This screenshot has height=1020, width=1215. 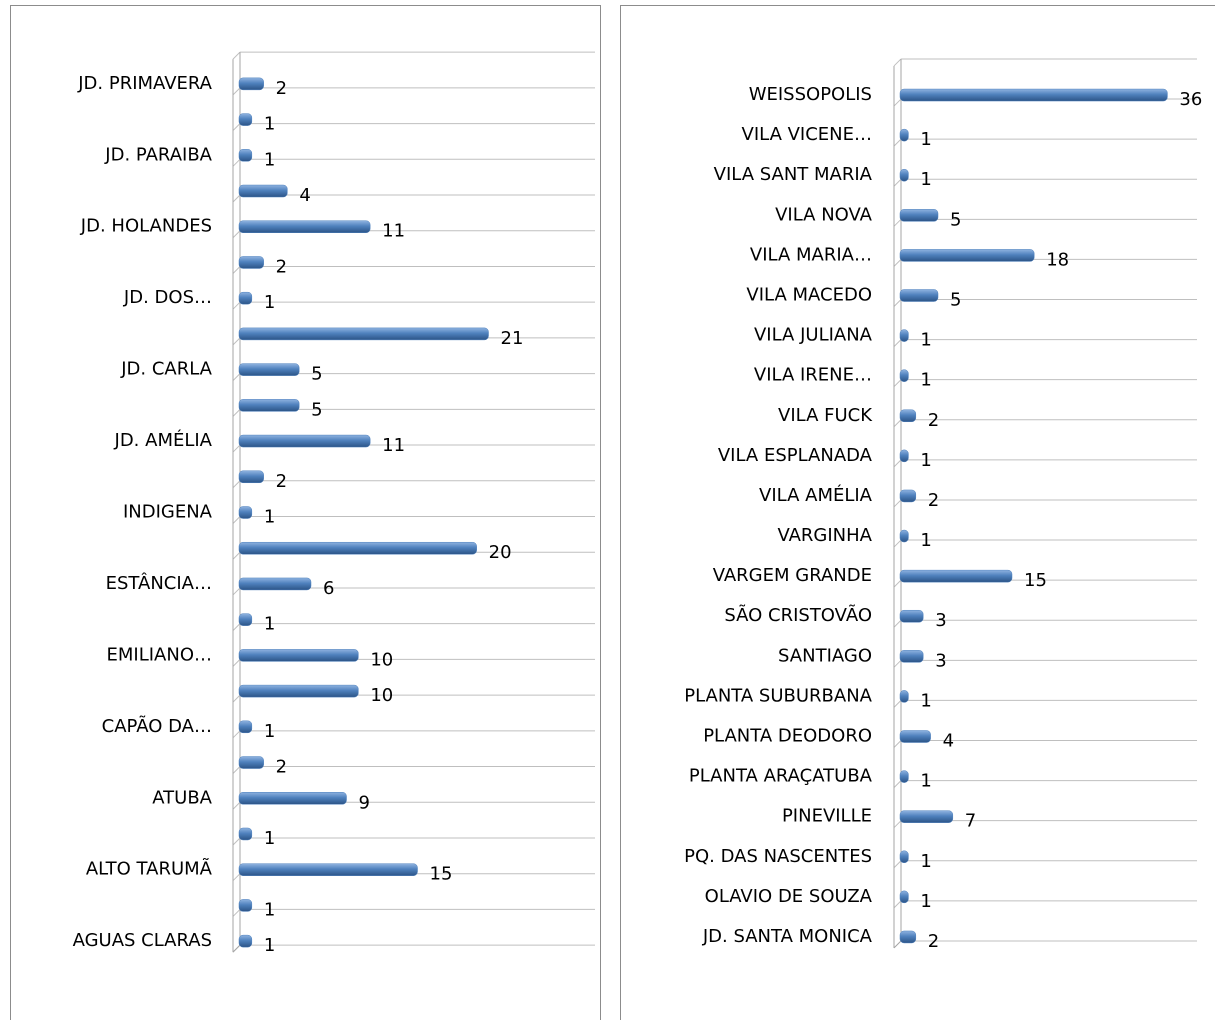 I want to click on y-tick-label: SANTIAGO, so click(x=825, y=655).